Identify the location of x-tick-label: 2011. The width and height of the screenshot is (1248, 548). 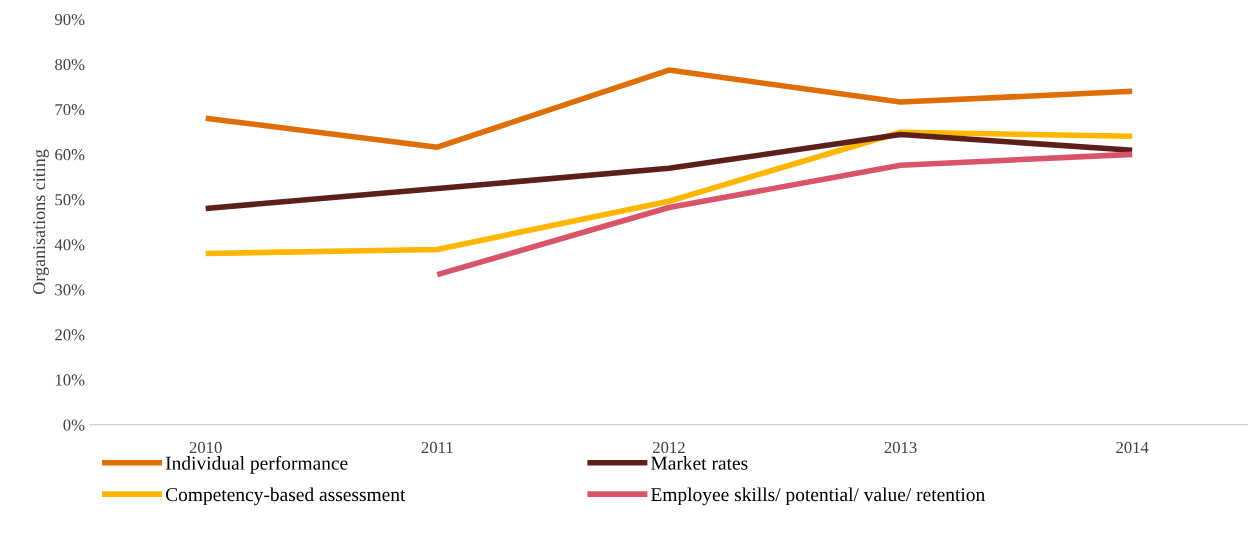
(437, 447).